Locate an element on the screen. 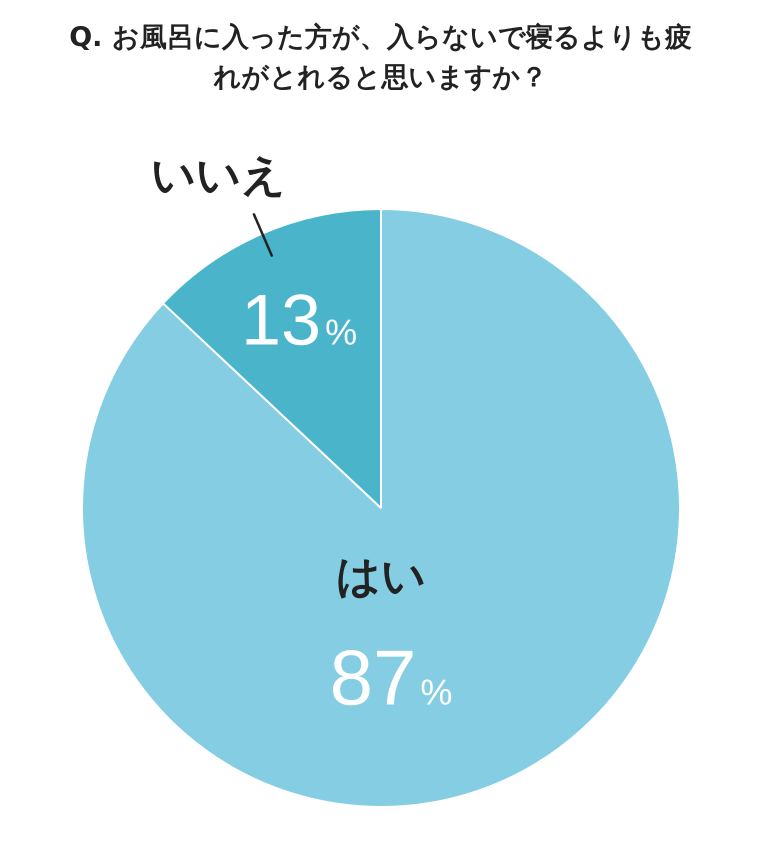 The image size is (761, 850). data-label: 13% is located at coordinates (299, 320).